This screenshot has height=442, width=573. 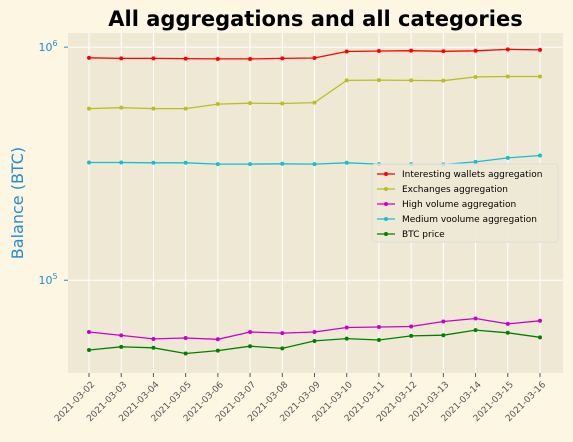 What do you see at coordinates (459, 205) in the screenshot?
I see `legend-label: High volume aggregation` at bounding box center [459, 205].